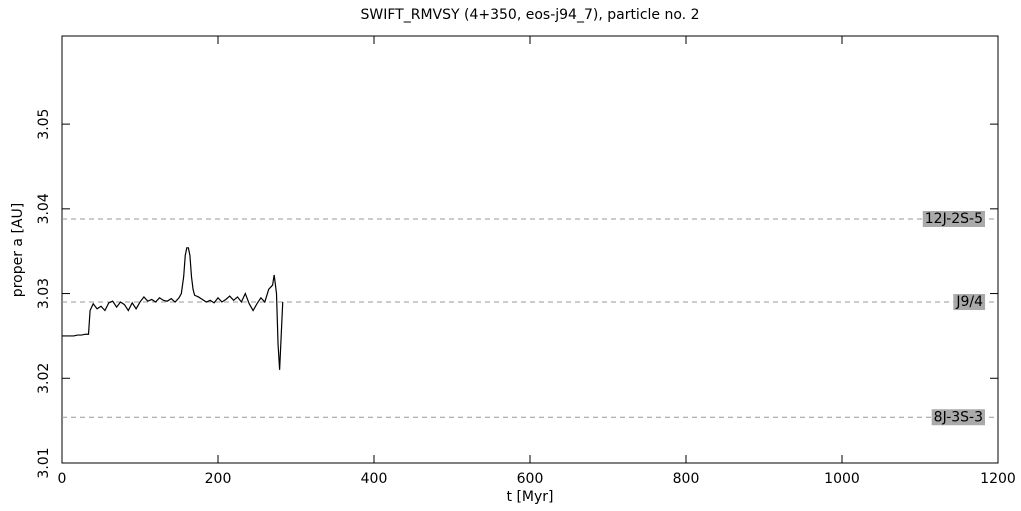  I want to click on x-tick-label: 400, so click(374, 479).